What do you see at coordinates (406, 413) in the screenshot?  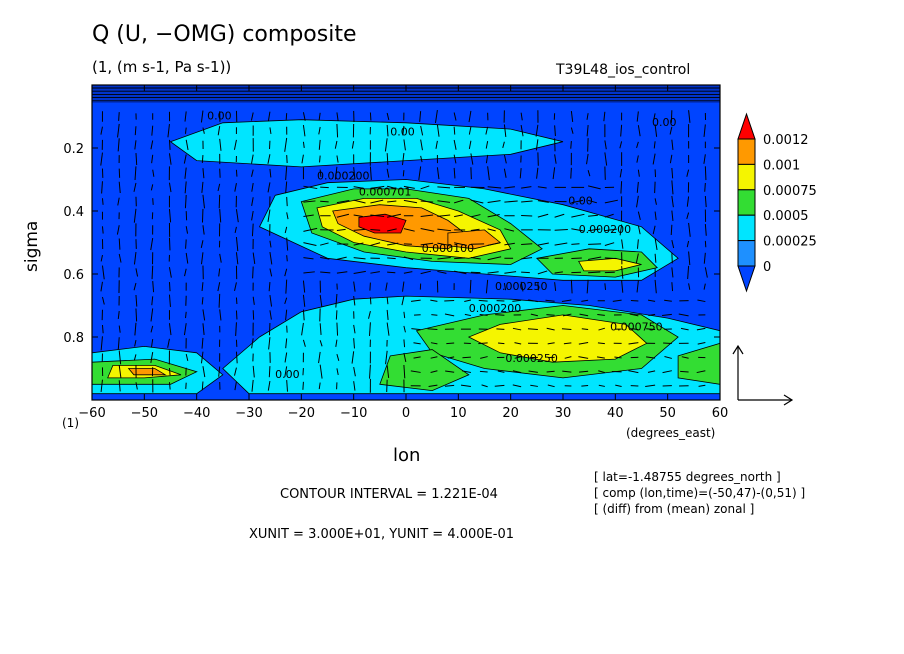 I see `x-tick-label: 0` at bounding box center [406, 413].